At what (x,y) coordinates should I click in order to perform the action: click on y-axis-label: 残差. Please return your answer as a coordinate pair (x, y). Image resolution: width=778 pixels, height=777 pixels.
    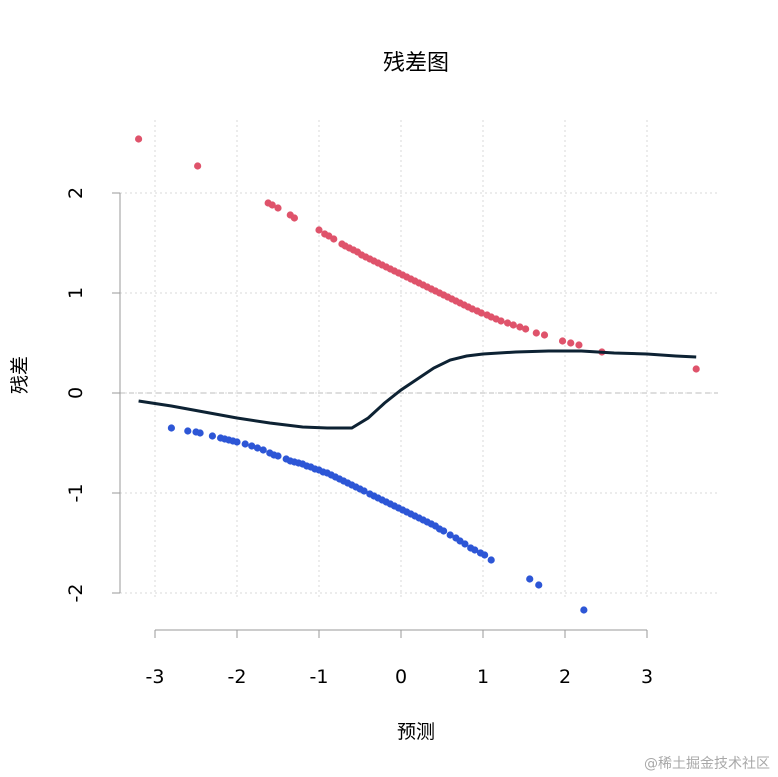
    Looking at the image, I should click on (20, 375).